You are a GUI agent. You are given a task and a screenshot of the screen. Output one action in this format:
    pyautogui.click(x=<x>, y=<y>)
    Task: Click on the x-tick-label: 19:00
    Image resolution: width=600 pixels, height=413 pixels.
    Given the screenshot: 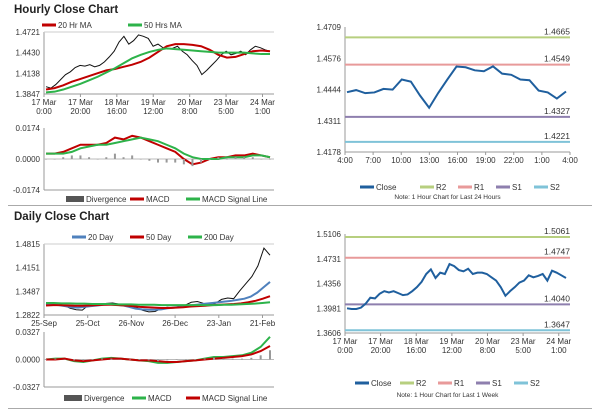 What is the action you would take?
    pyautogui.click(x=486, y=160)
    